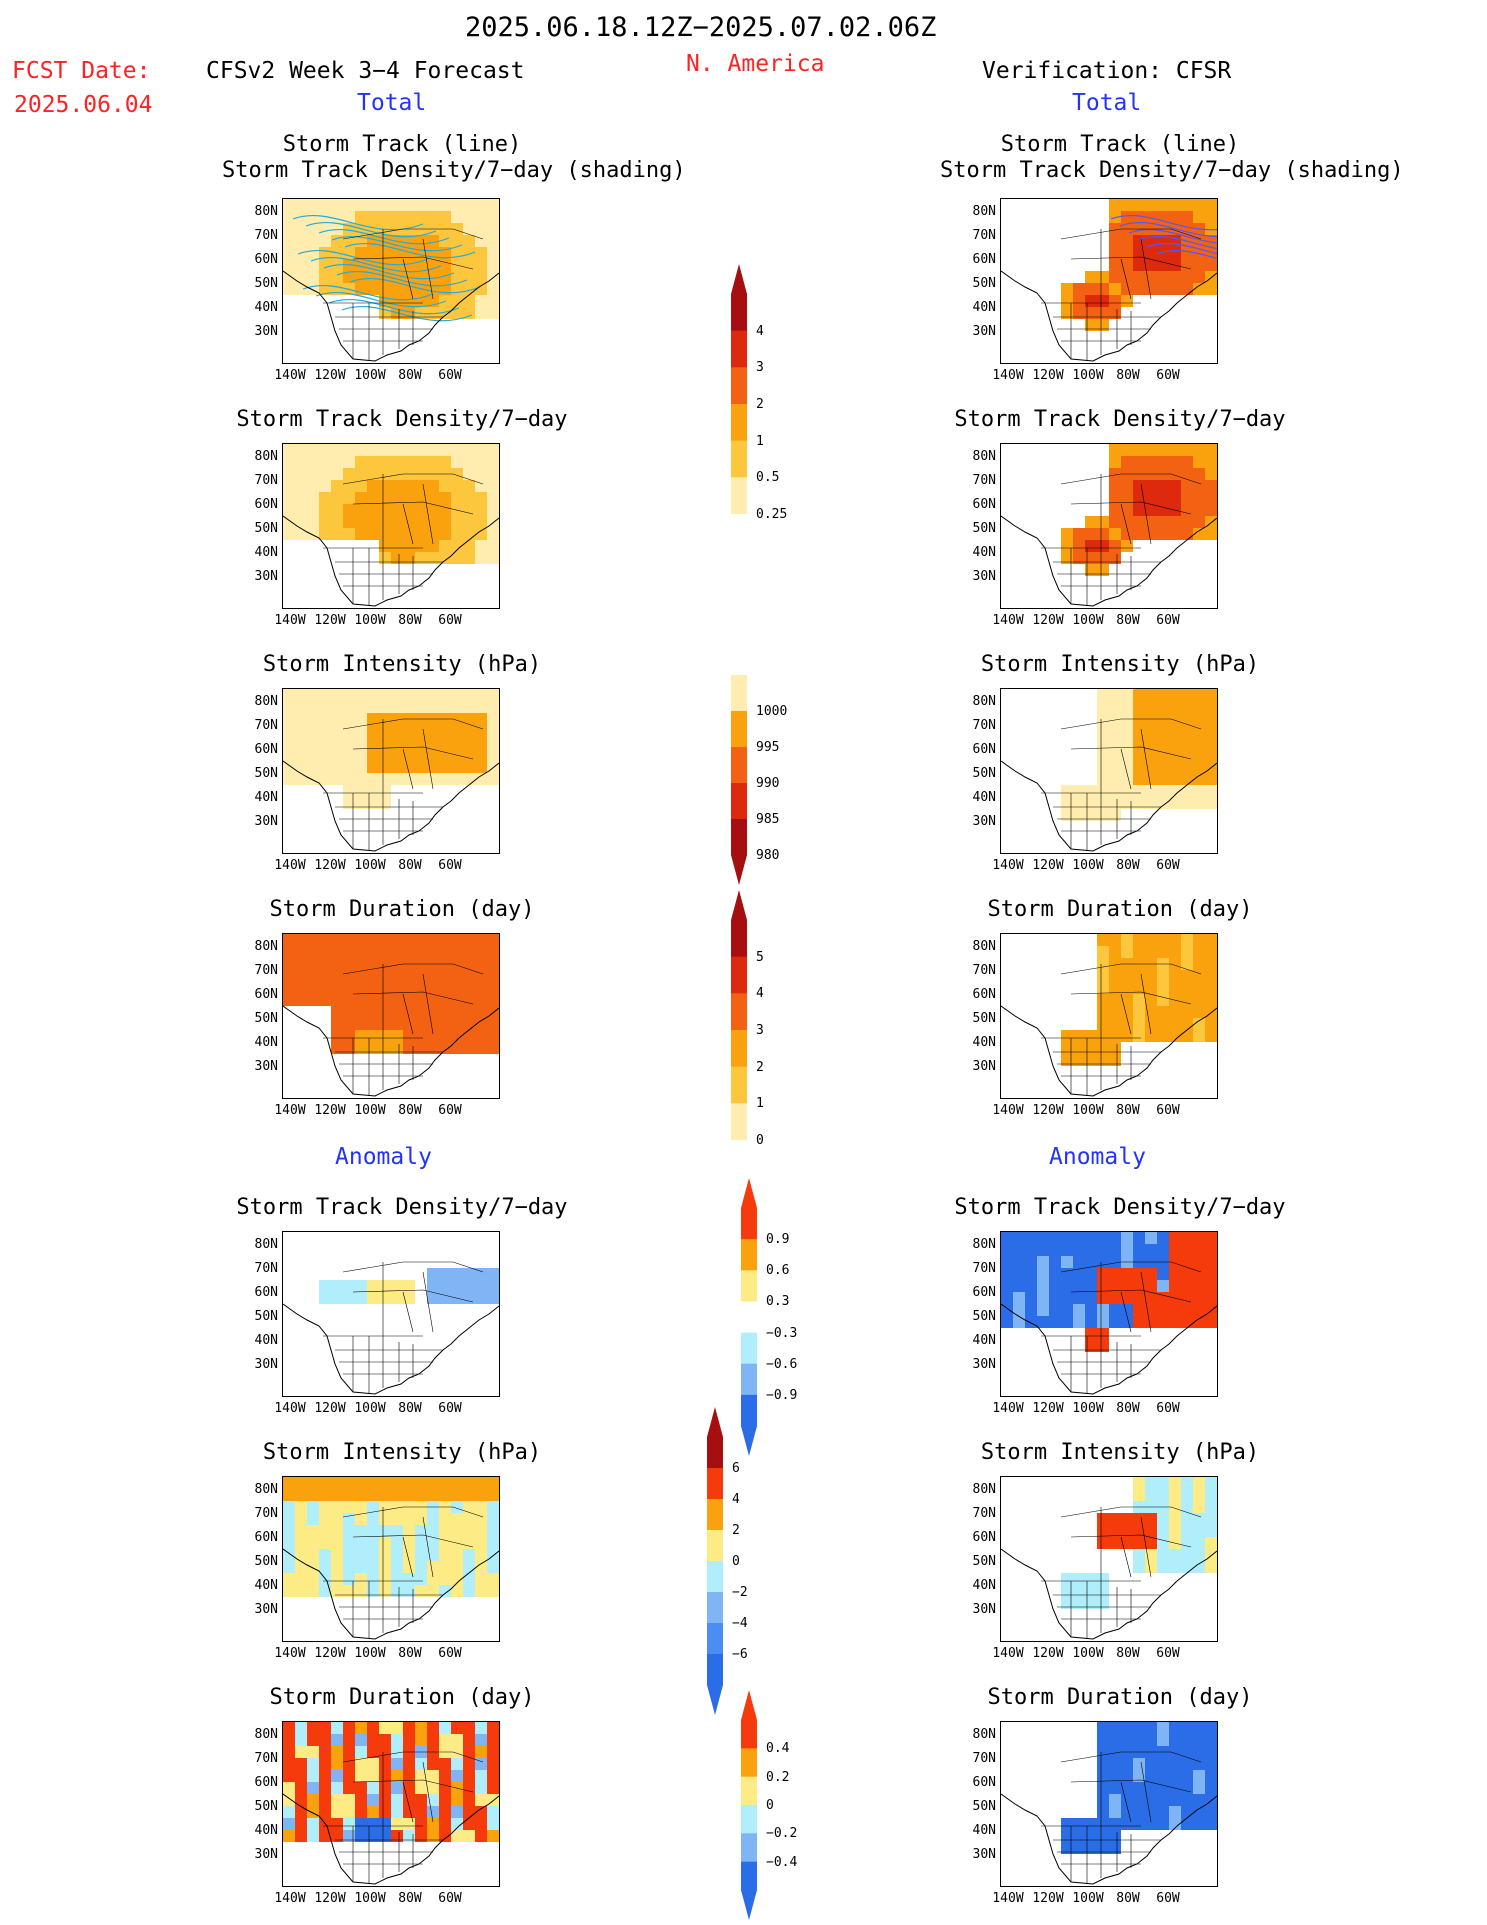 Image resolution: width=1487 pixels, height=1925 pixels. I want to click on colorbar-top-arrow, so click(739, 660).